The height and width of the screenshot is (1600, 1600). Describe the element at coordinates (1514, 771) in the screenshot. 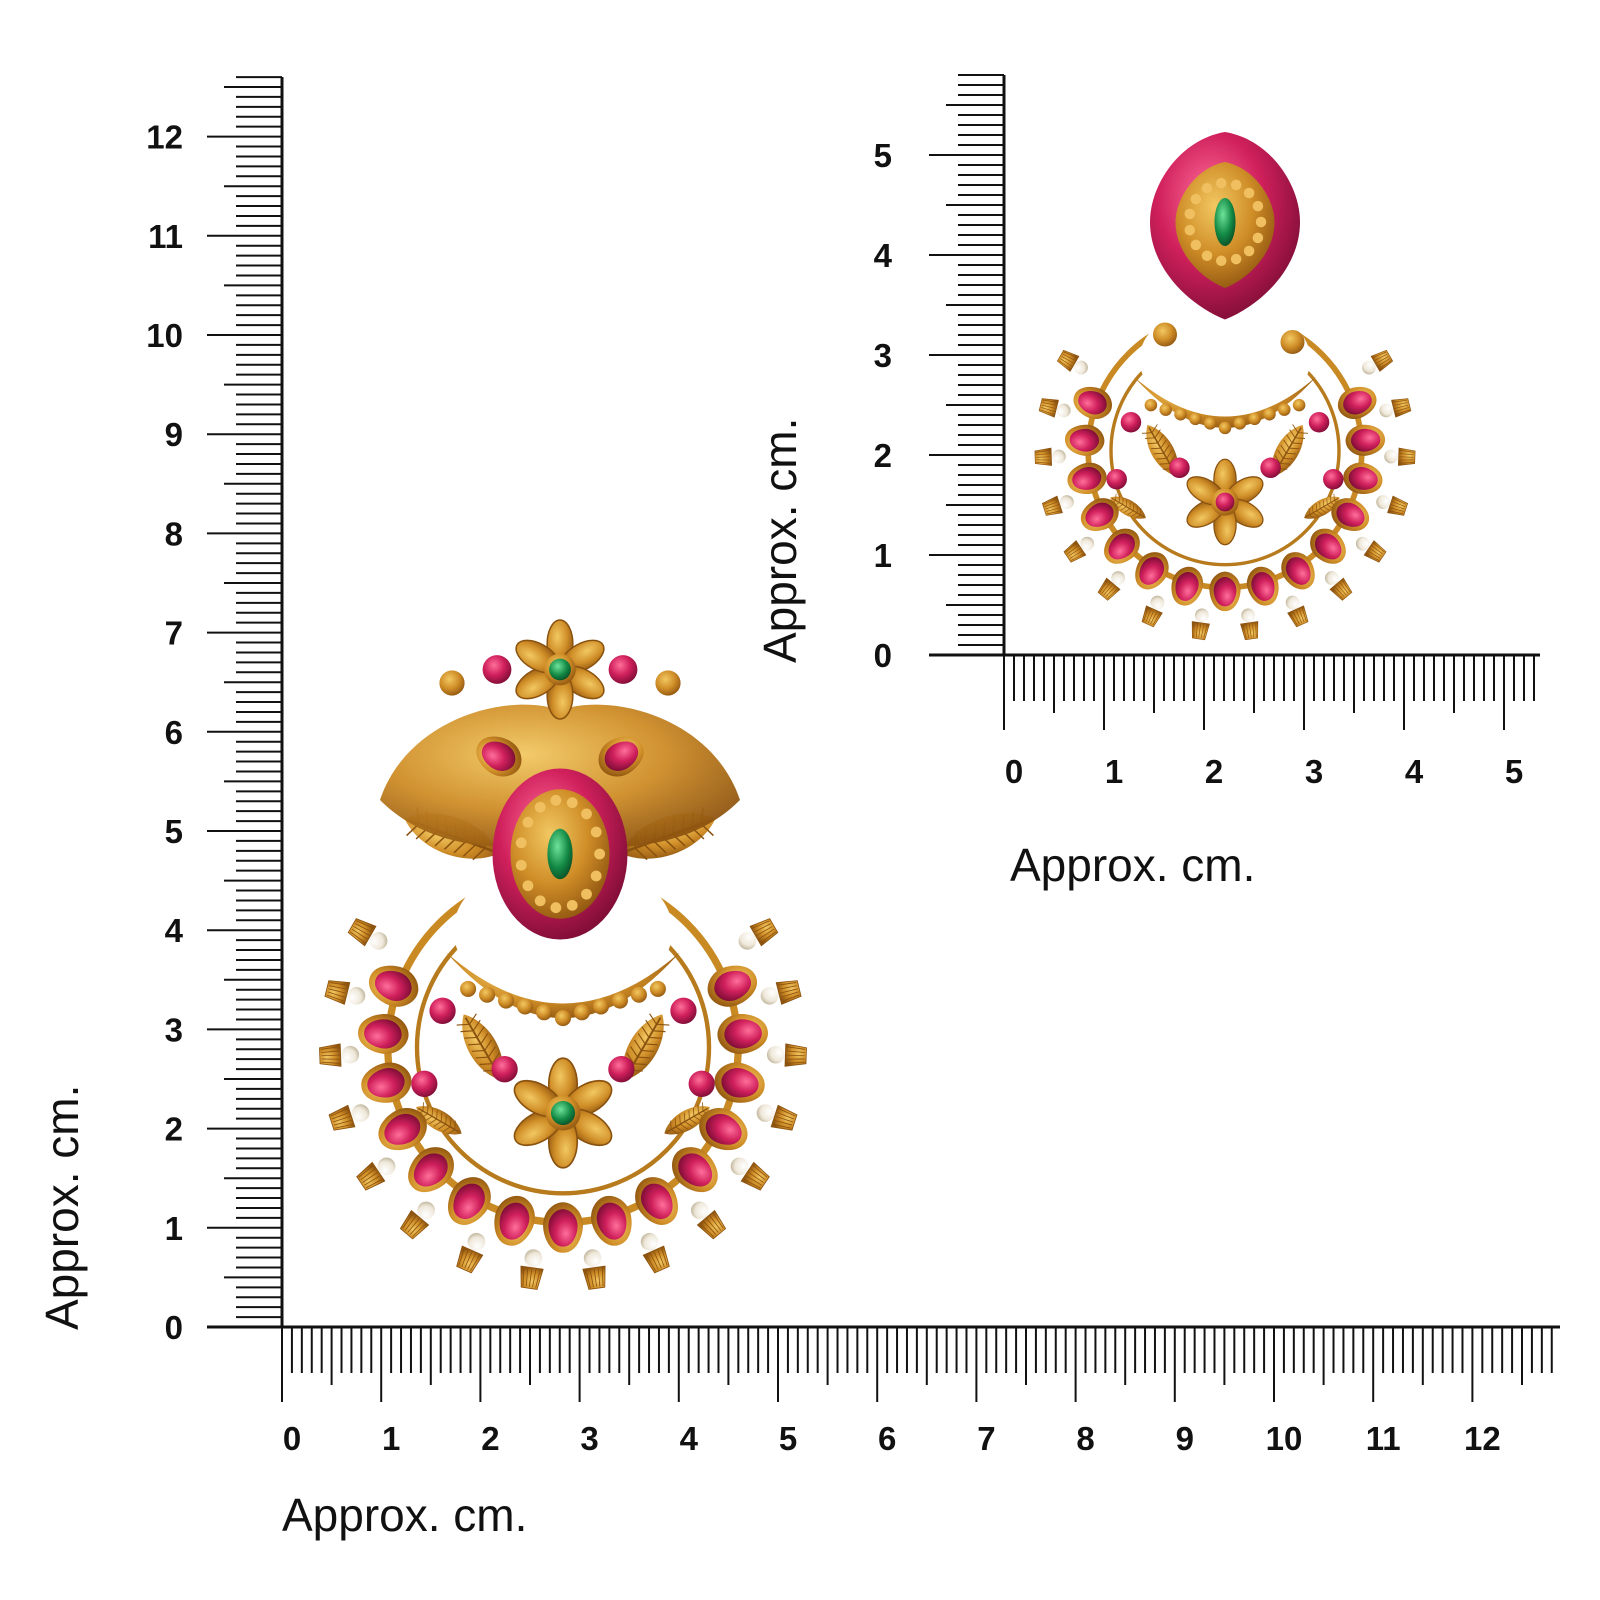

I see `small-x-tick-label: 5` at that location.